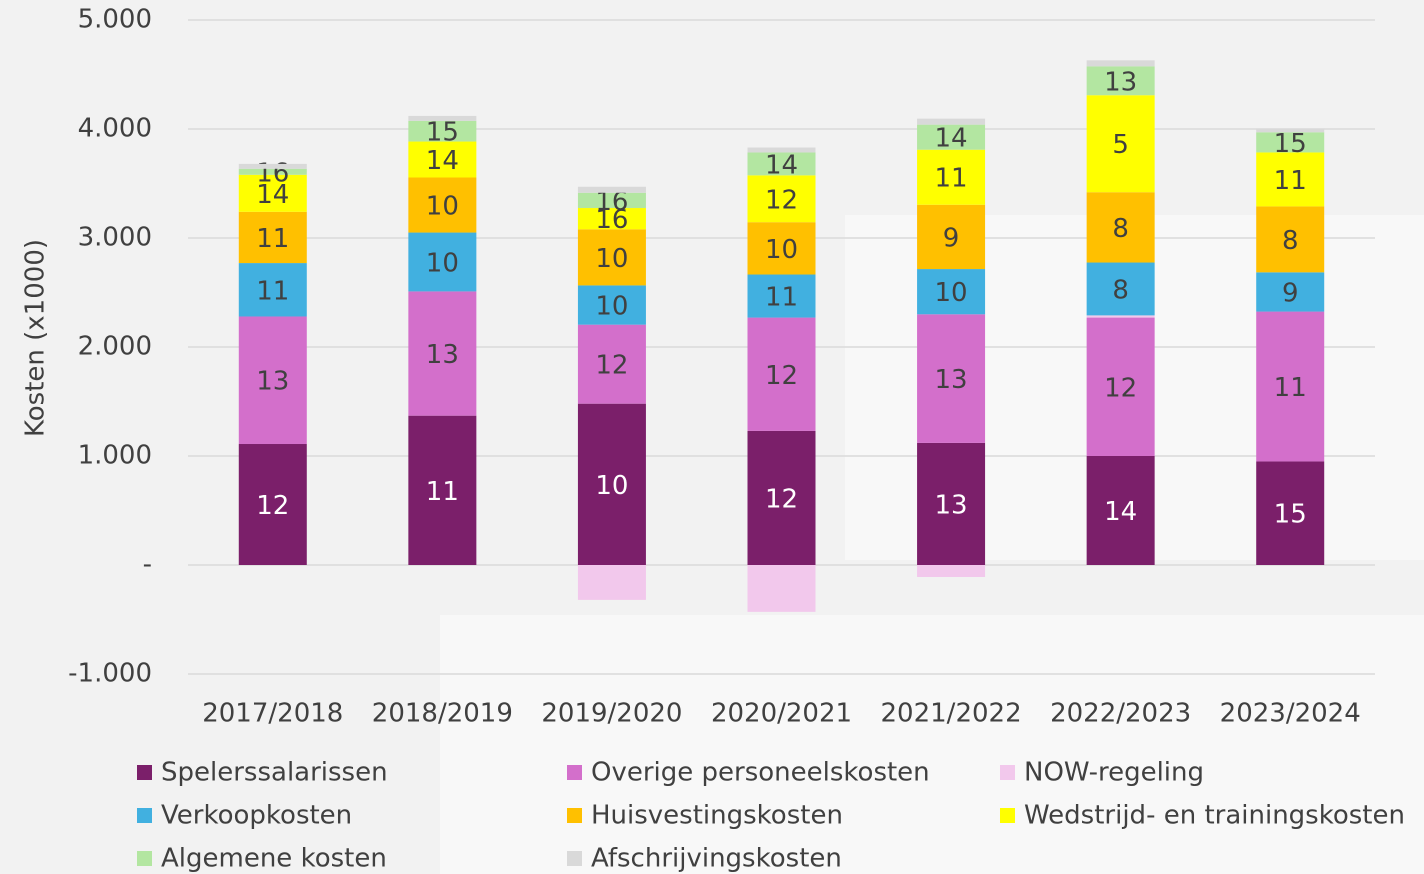 The image size is (1424, 874). Describe the element at coordinates (115, 347) in the screenshot. I see `y-tick-label: 2.000` at that location.